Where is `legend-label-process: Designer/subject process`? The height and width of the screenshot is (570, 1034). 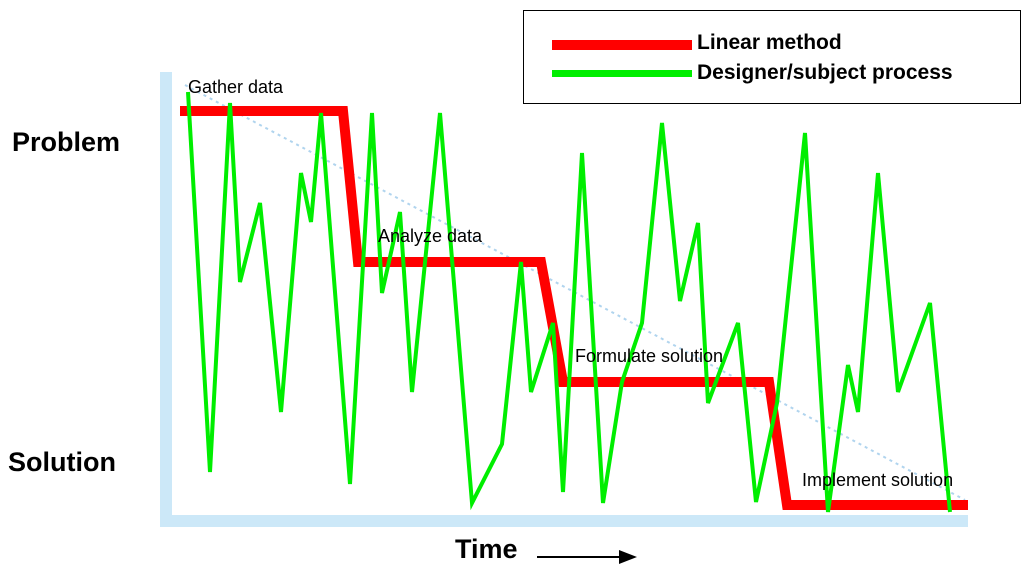 legend-label-process: Designer/subject process is located at coordinates (825, 72).